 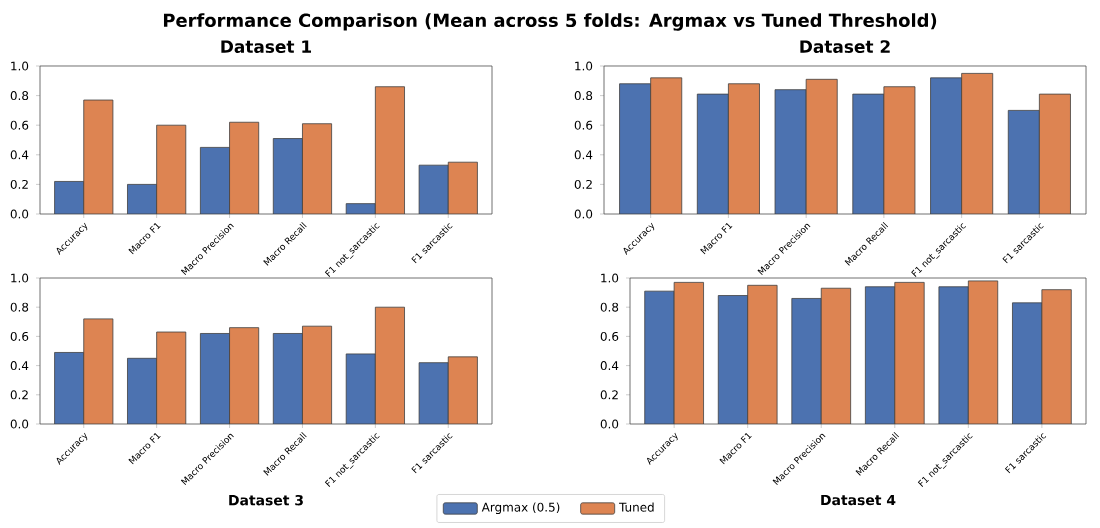 What do you see at coordinates (266, 46) in the screenshot?
I see `chart-title: Dataset 1` at bounding box center [266, 46].